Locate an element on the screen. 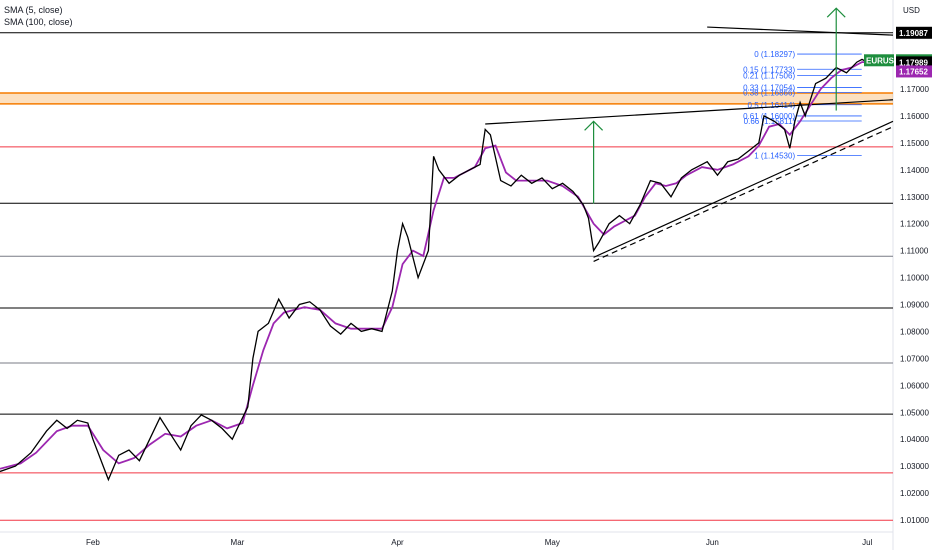 This screenshot has width=932, height=550. y-tick-label: 1.09000 is located at coordinates (914, 305).